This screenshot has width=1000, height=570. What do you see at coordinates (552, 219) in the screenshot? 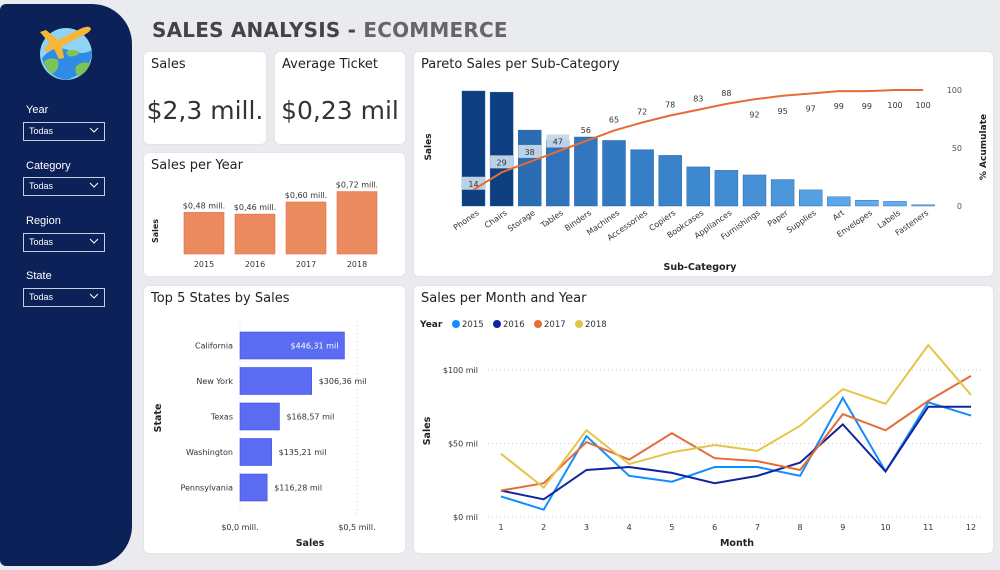
I see `x-tick-label: Tables` at bounding box center [552, 219].